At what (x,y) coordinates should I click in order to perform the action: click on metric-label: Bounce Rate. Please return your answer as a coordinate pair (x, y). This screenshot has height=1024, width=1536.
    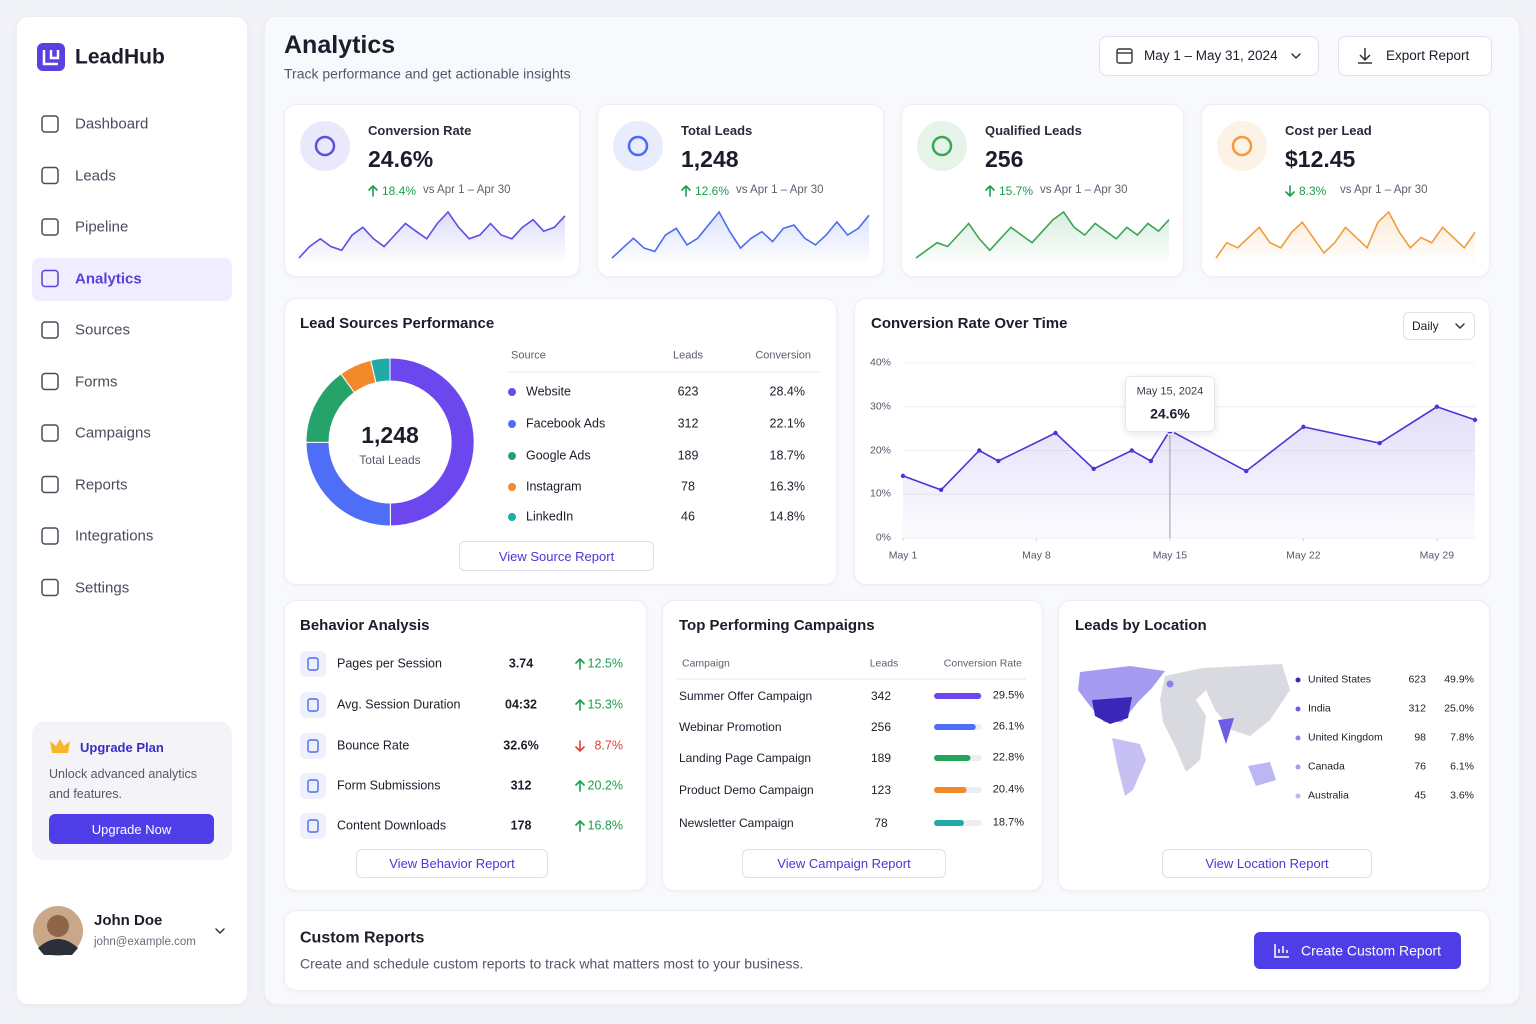
    Looking at the image, I should click on (373, 745).